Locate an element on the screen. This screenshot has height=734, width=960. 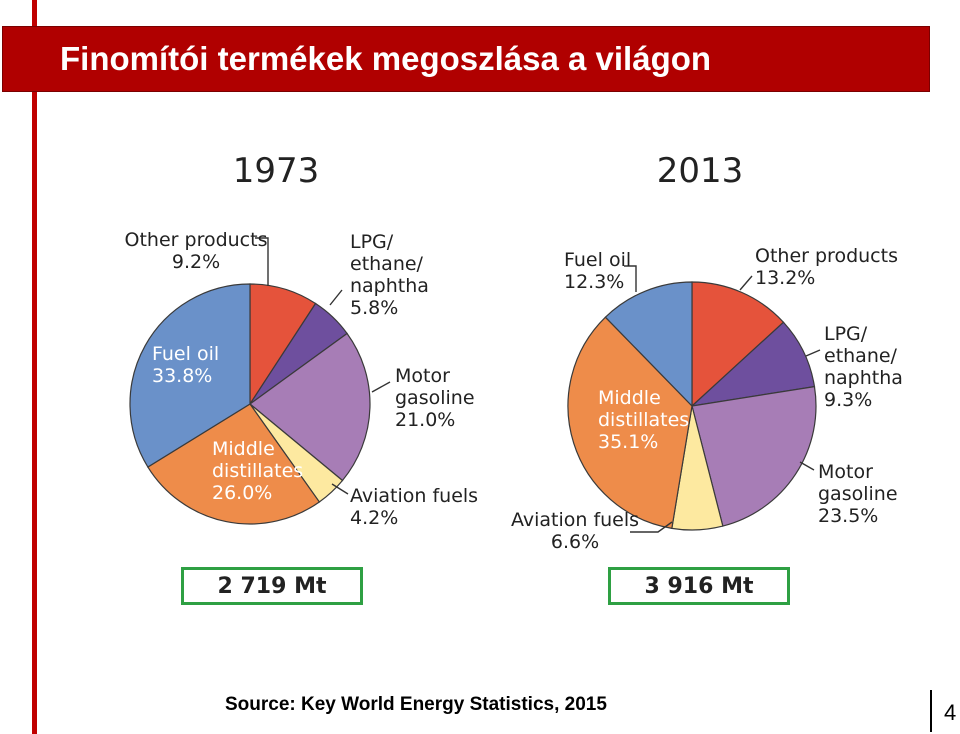
pie-slice-2013-fuel-oil is located at coordinates (648, 344).